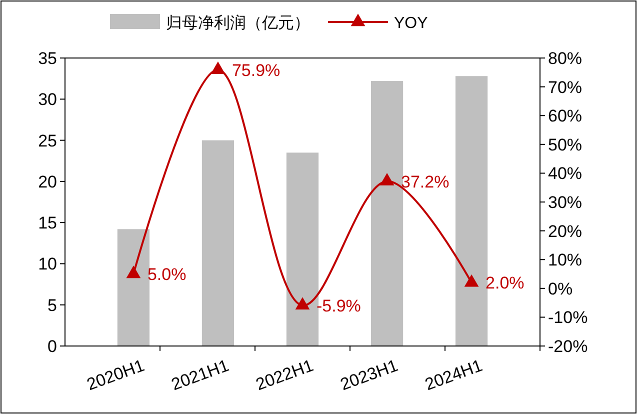 The height and width of the screenshot is (414, 637). Describe the element at coordinates (568, 318) in the screenshot. I see `y2-tick-label: -10%` at that location.